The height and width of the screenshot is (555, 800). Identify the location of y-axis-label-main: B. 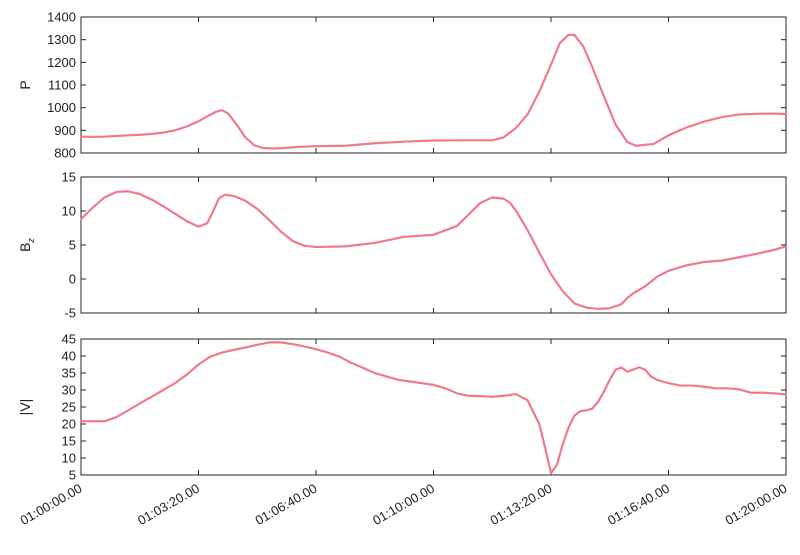
(25, 247).